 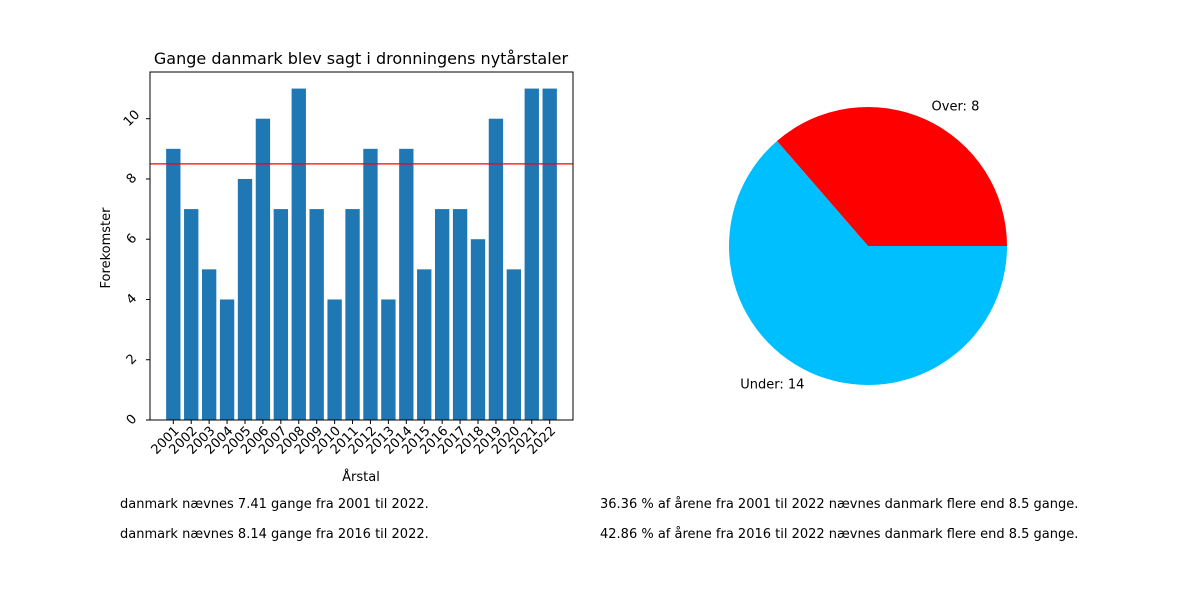 What do you see at coordinates (298, 254) in the screenshot?
I see `bar-2008` at bounding box center [298, 254].